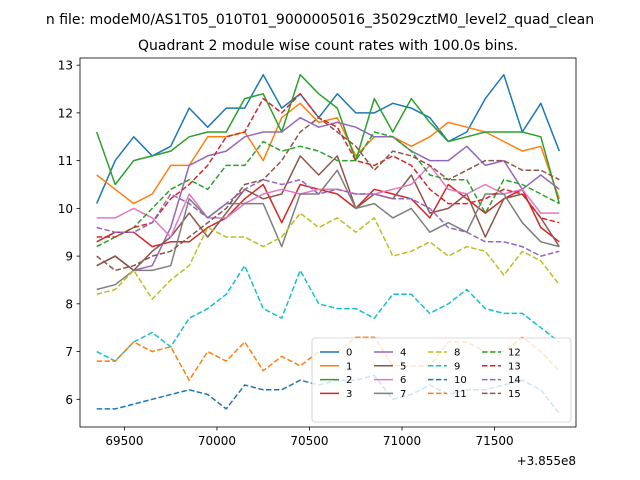 The width and height of the screenshot is (640, 480). Describe the element at coordinates (514, 353) in the screenshot. I see `legend-label-12: 12` at that location.